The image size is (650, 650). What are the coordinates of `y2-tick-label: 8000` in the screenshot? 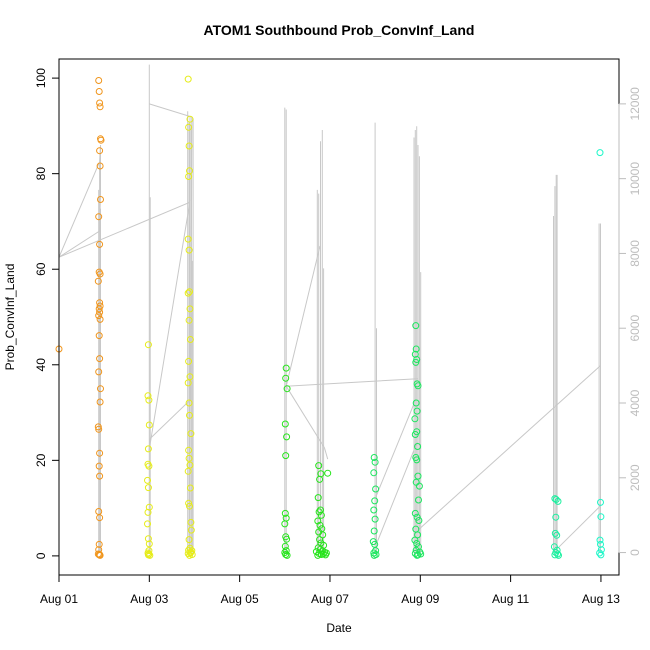 It's located at (635, 253).